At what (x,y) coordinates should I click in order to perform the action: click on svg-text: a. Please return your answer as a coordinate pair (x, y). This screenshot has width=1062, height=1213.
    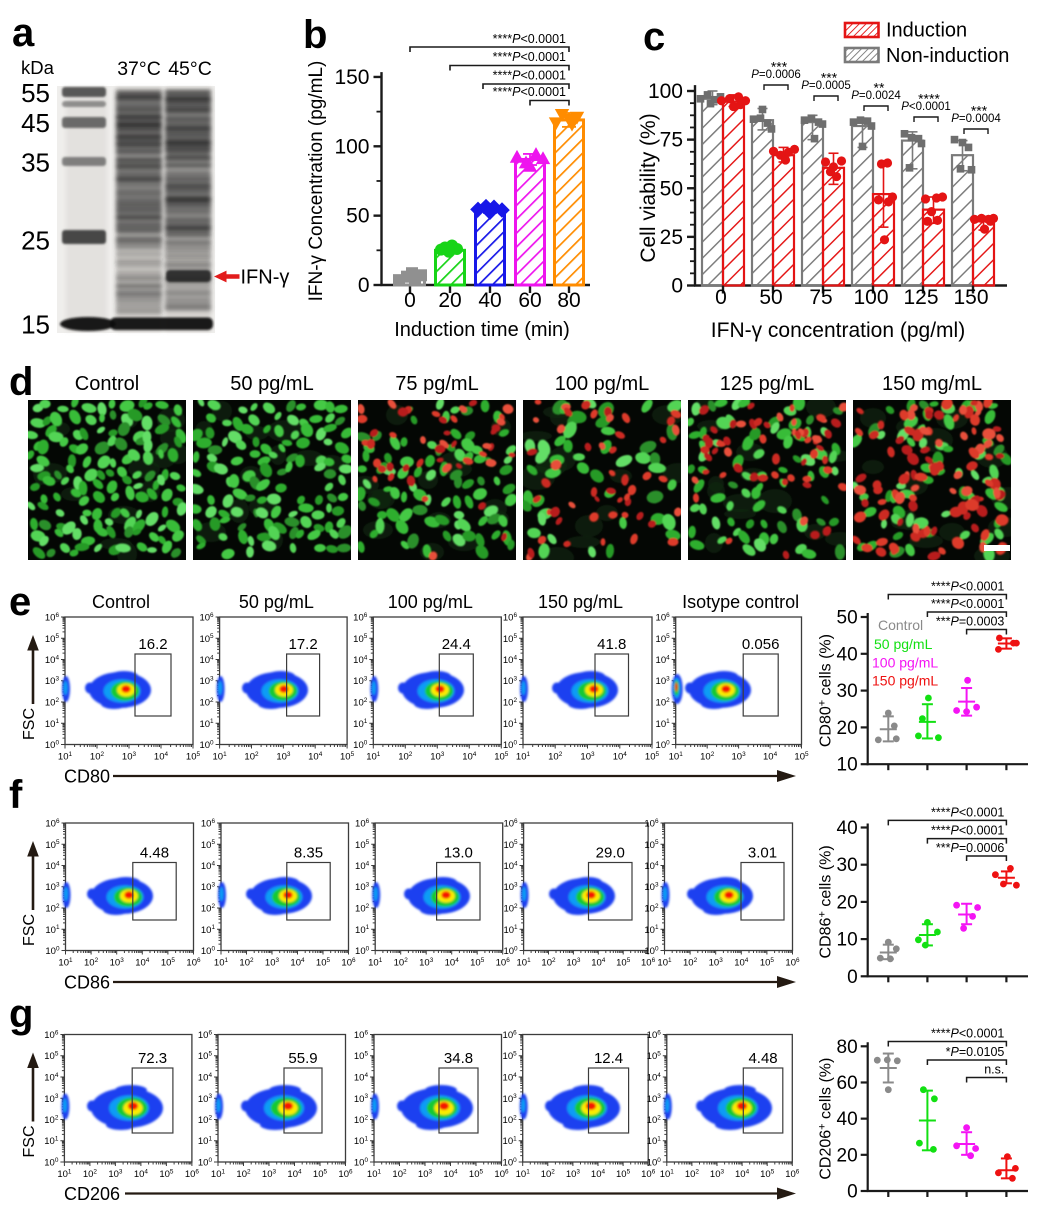
    Looking at the image, I should click on (23, 33).